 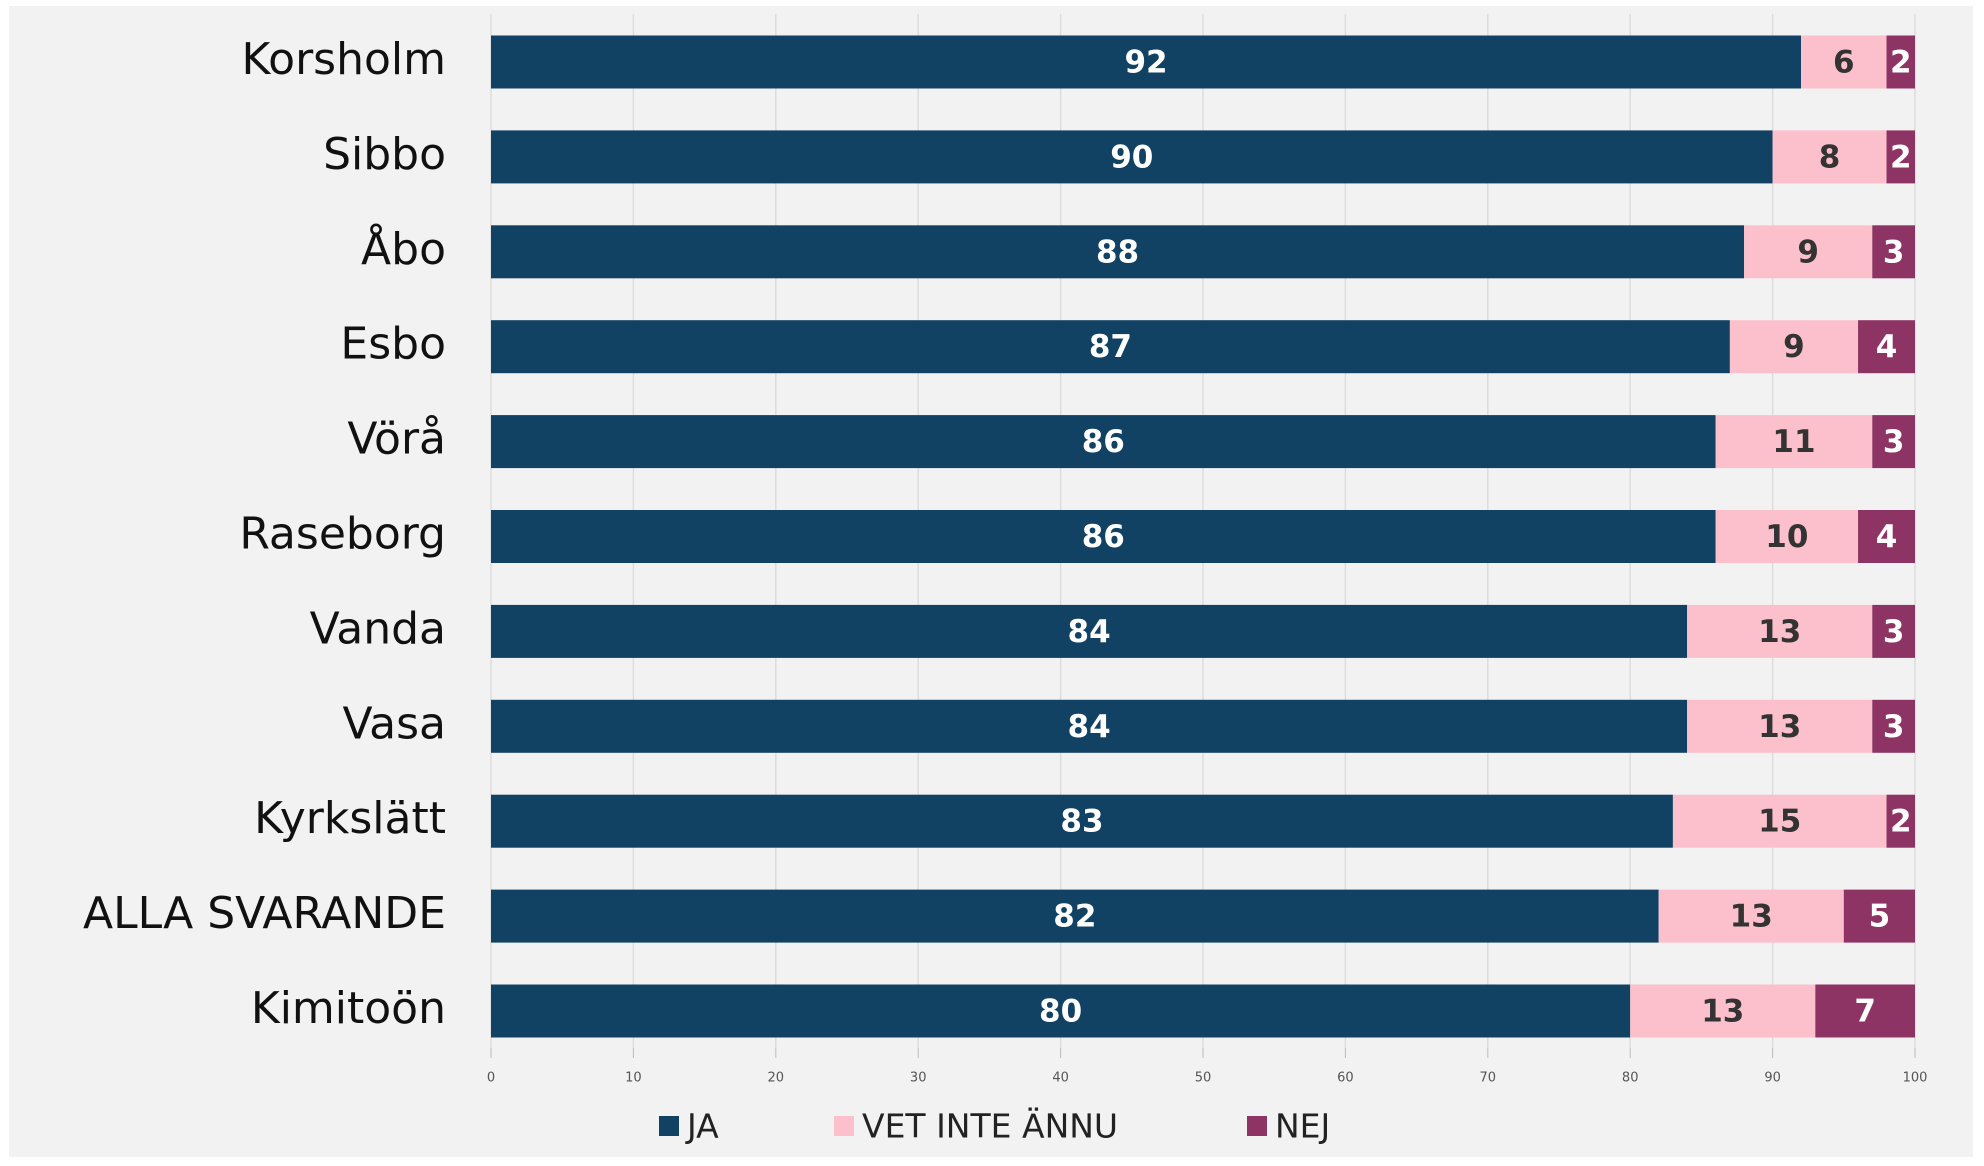 What do you see at coordinates (1915, 1078) in the screenshot?
I see `x-tick-label: 100` at bounding box center [1915, 1078].